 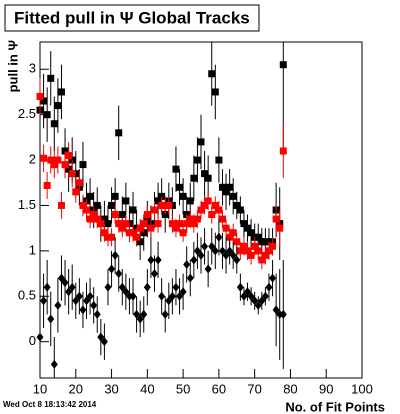 What do you see at coordinates (76, 388) in the screenshot?
I see `x-tick-label: 20` at bounding box center [76, 388].